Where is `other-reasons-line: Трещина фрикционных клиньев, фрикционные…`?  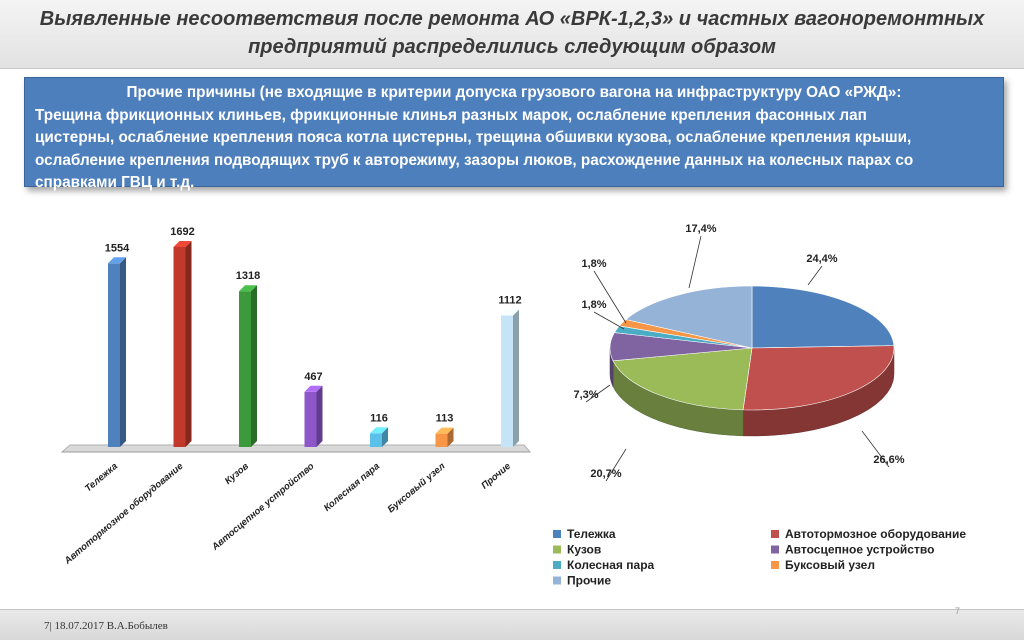
other-reasons-line: Трещина фрикционных клиньев, фрикционные… is located at coordinates (451, 115).